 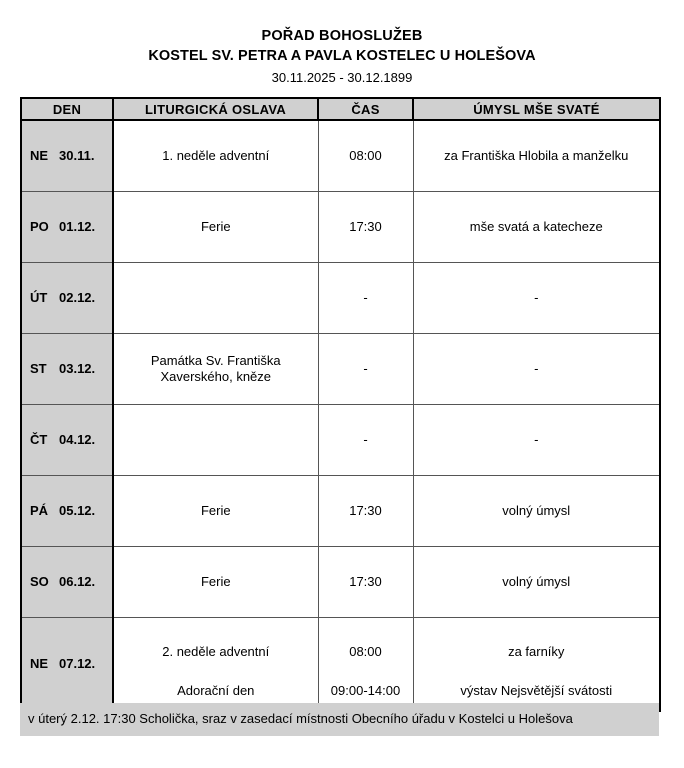 I want to click on day-of-week: PÁ, so click(x=39, y=510).